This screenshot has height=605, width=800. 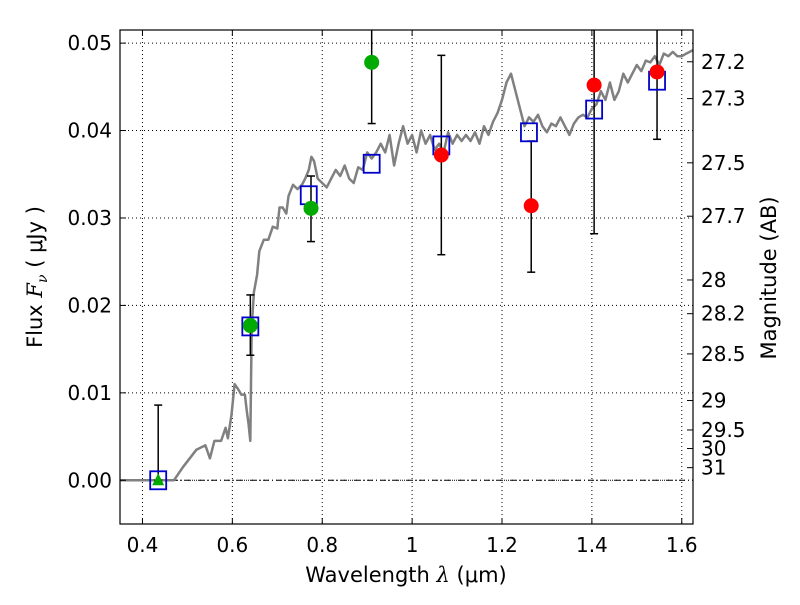 I want to click on y-ticks: 0.00 0.01 0.02 0.03 0.04 0.05, so click(x=96, y=261).